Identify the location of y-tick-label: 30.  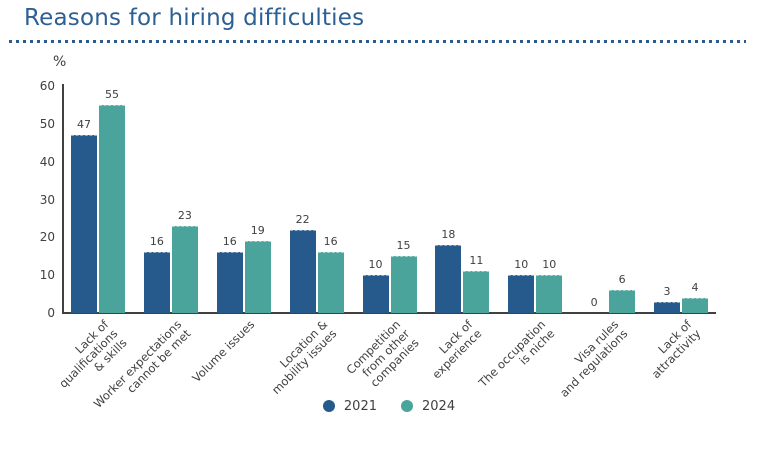
(47, 199).